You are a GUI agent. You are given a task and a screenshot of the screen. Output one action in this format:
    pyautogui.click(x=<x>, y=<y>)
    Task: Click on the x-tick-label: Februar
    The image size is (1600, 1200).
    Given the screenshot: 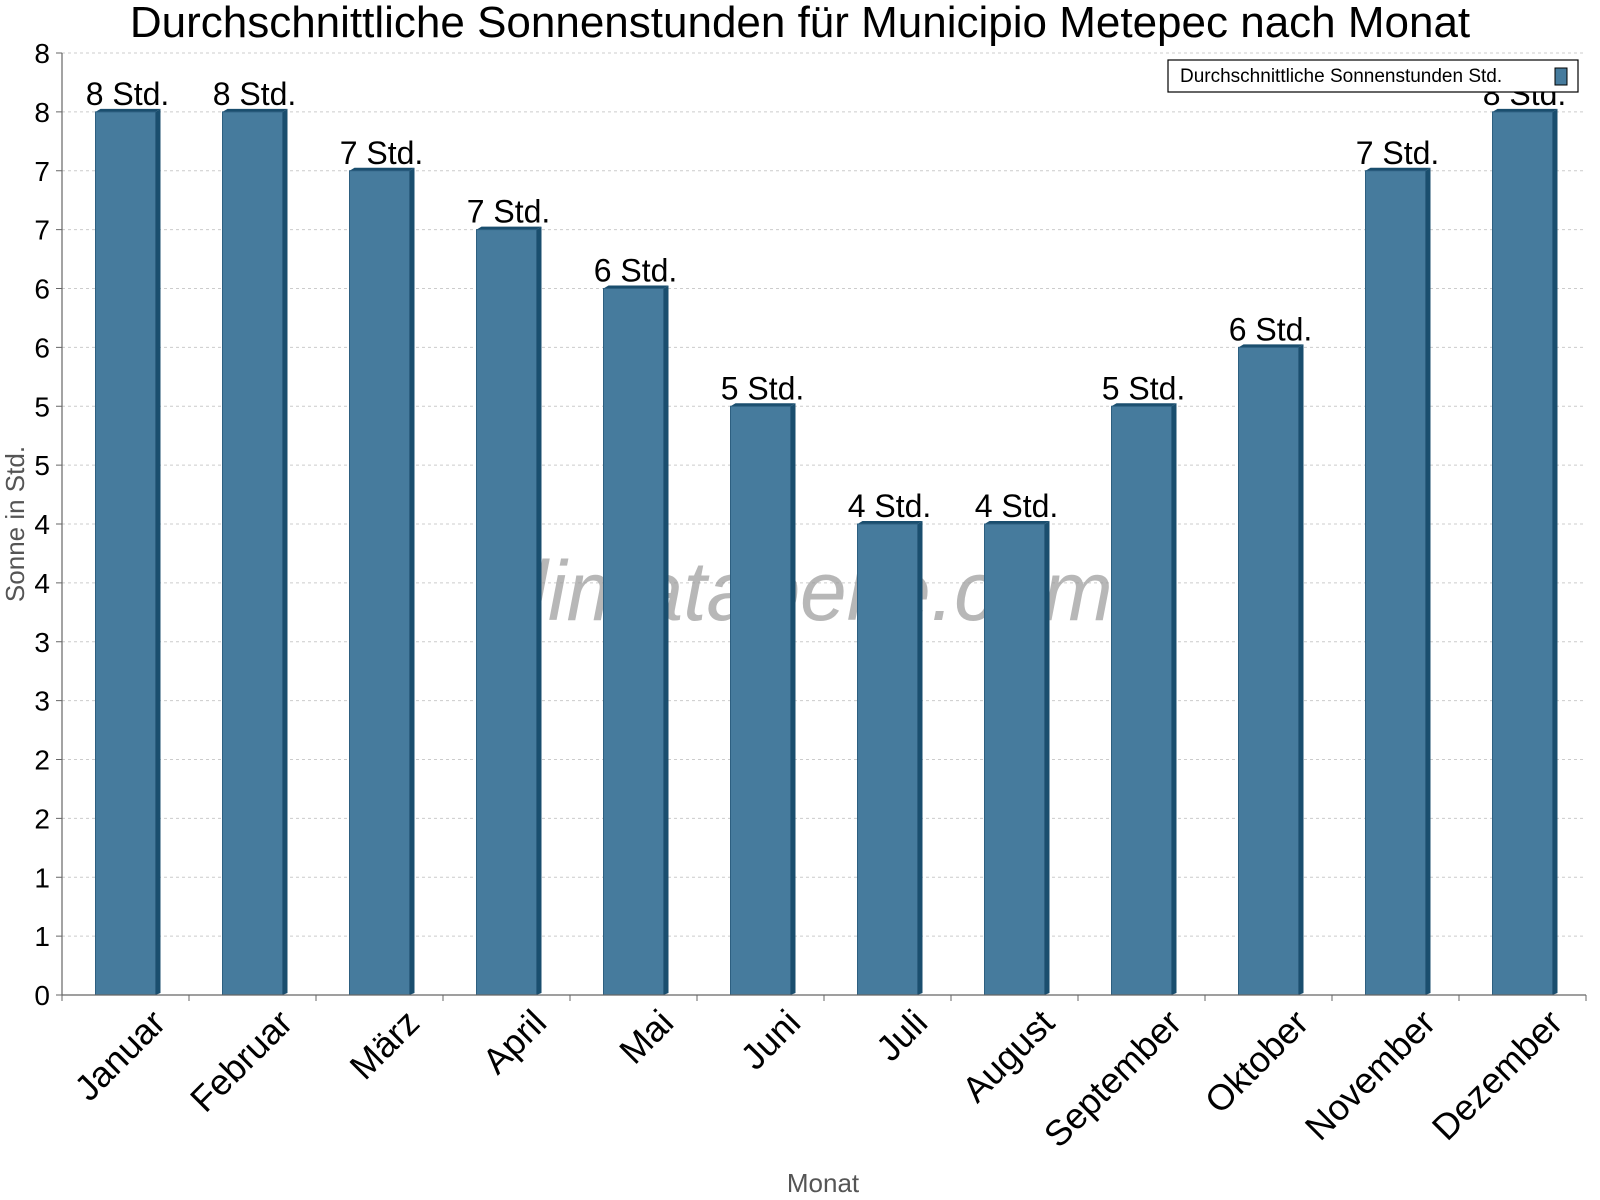 What is the action you would take?
    pyautogui.click(x=241, y=1061)
    